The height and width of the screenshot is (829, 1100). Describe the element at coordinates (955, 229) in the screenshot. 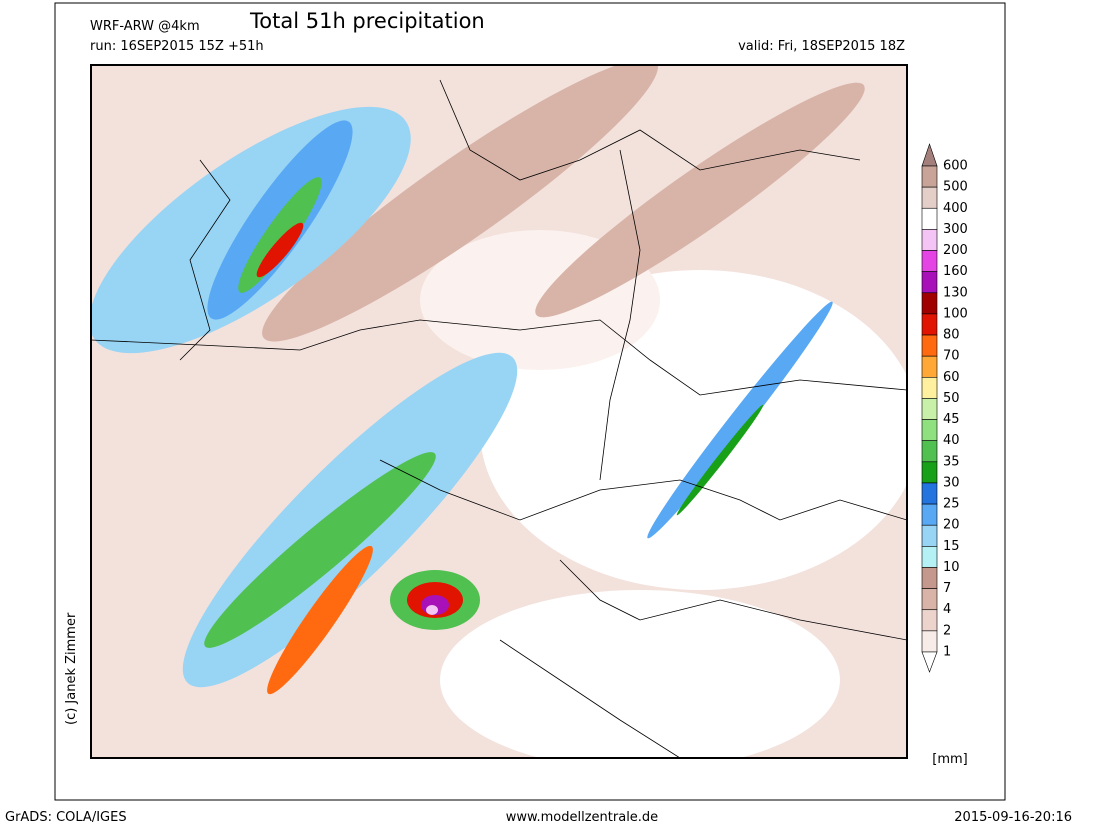

I see `colorbar-label: 300` at that location.